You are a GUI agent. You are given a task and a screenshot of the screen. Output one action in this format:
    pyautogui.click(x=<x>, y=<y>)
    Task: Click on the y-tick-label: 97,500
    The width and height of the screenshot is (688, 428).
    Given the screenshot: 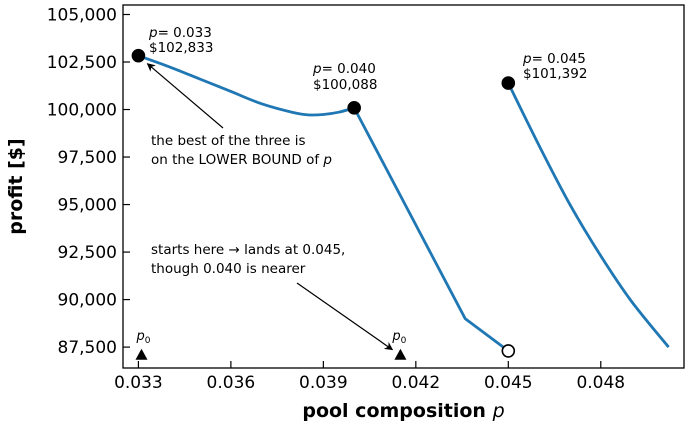 What is the action you would take?
    pyautogui.click(x=87, y=158)
    